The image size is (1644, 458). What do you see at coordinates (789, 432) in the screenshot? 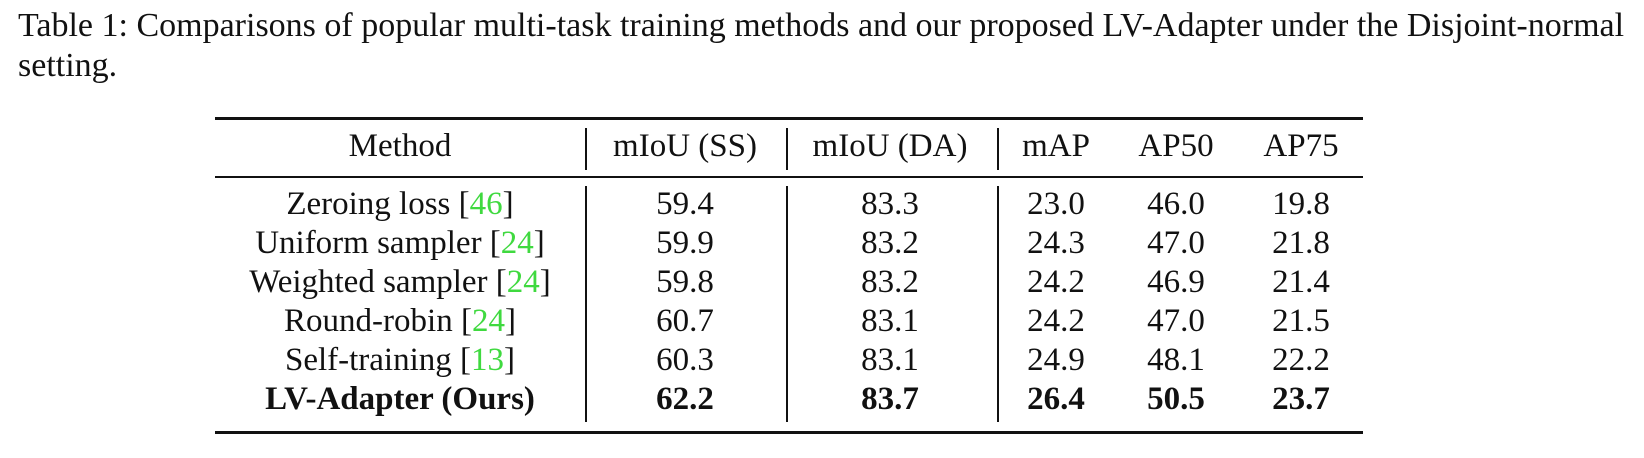
I see `bottom-rule` at bounding box center [789, 432].